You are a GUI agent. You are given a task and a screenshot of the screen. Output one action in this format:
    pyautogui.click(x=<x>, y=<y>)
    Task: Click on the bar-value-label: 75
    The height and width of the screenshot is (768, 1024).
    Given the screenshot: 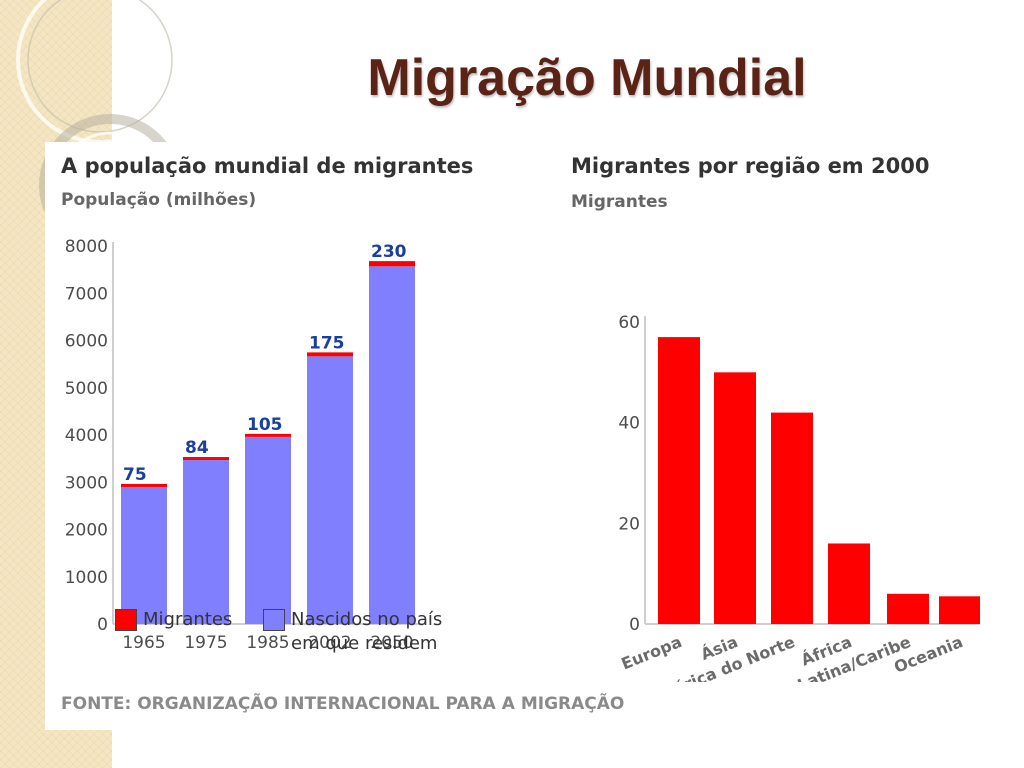 What is the action you would take?
    pyautogui.click(x=135, y=475)
    